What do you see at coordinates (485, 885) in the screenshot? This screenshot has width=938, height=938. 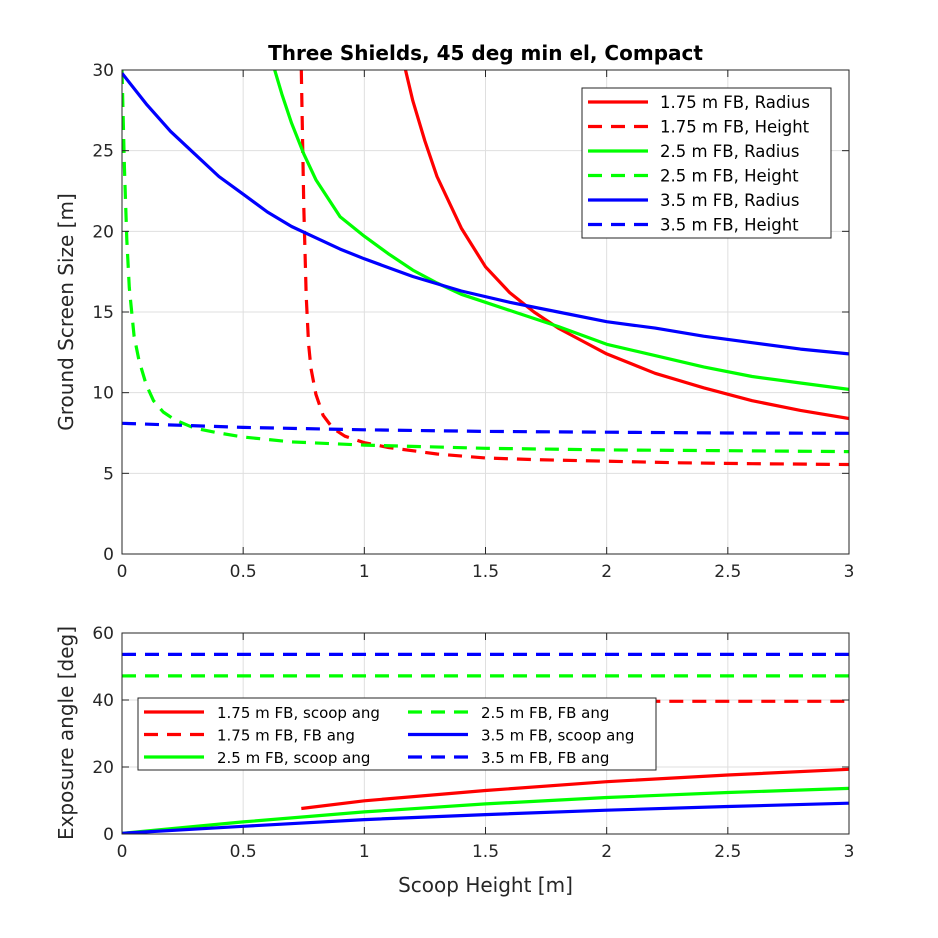 I see `x-axis-label: Scoop Height [m]` at bounding box center [485, 885].